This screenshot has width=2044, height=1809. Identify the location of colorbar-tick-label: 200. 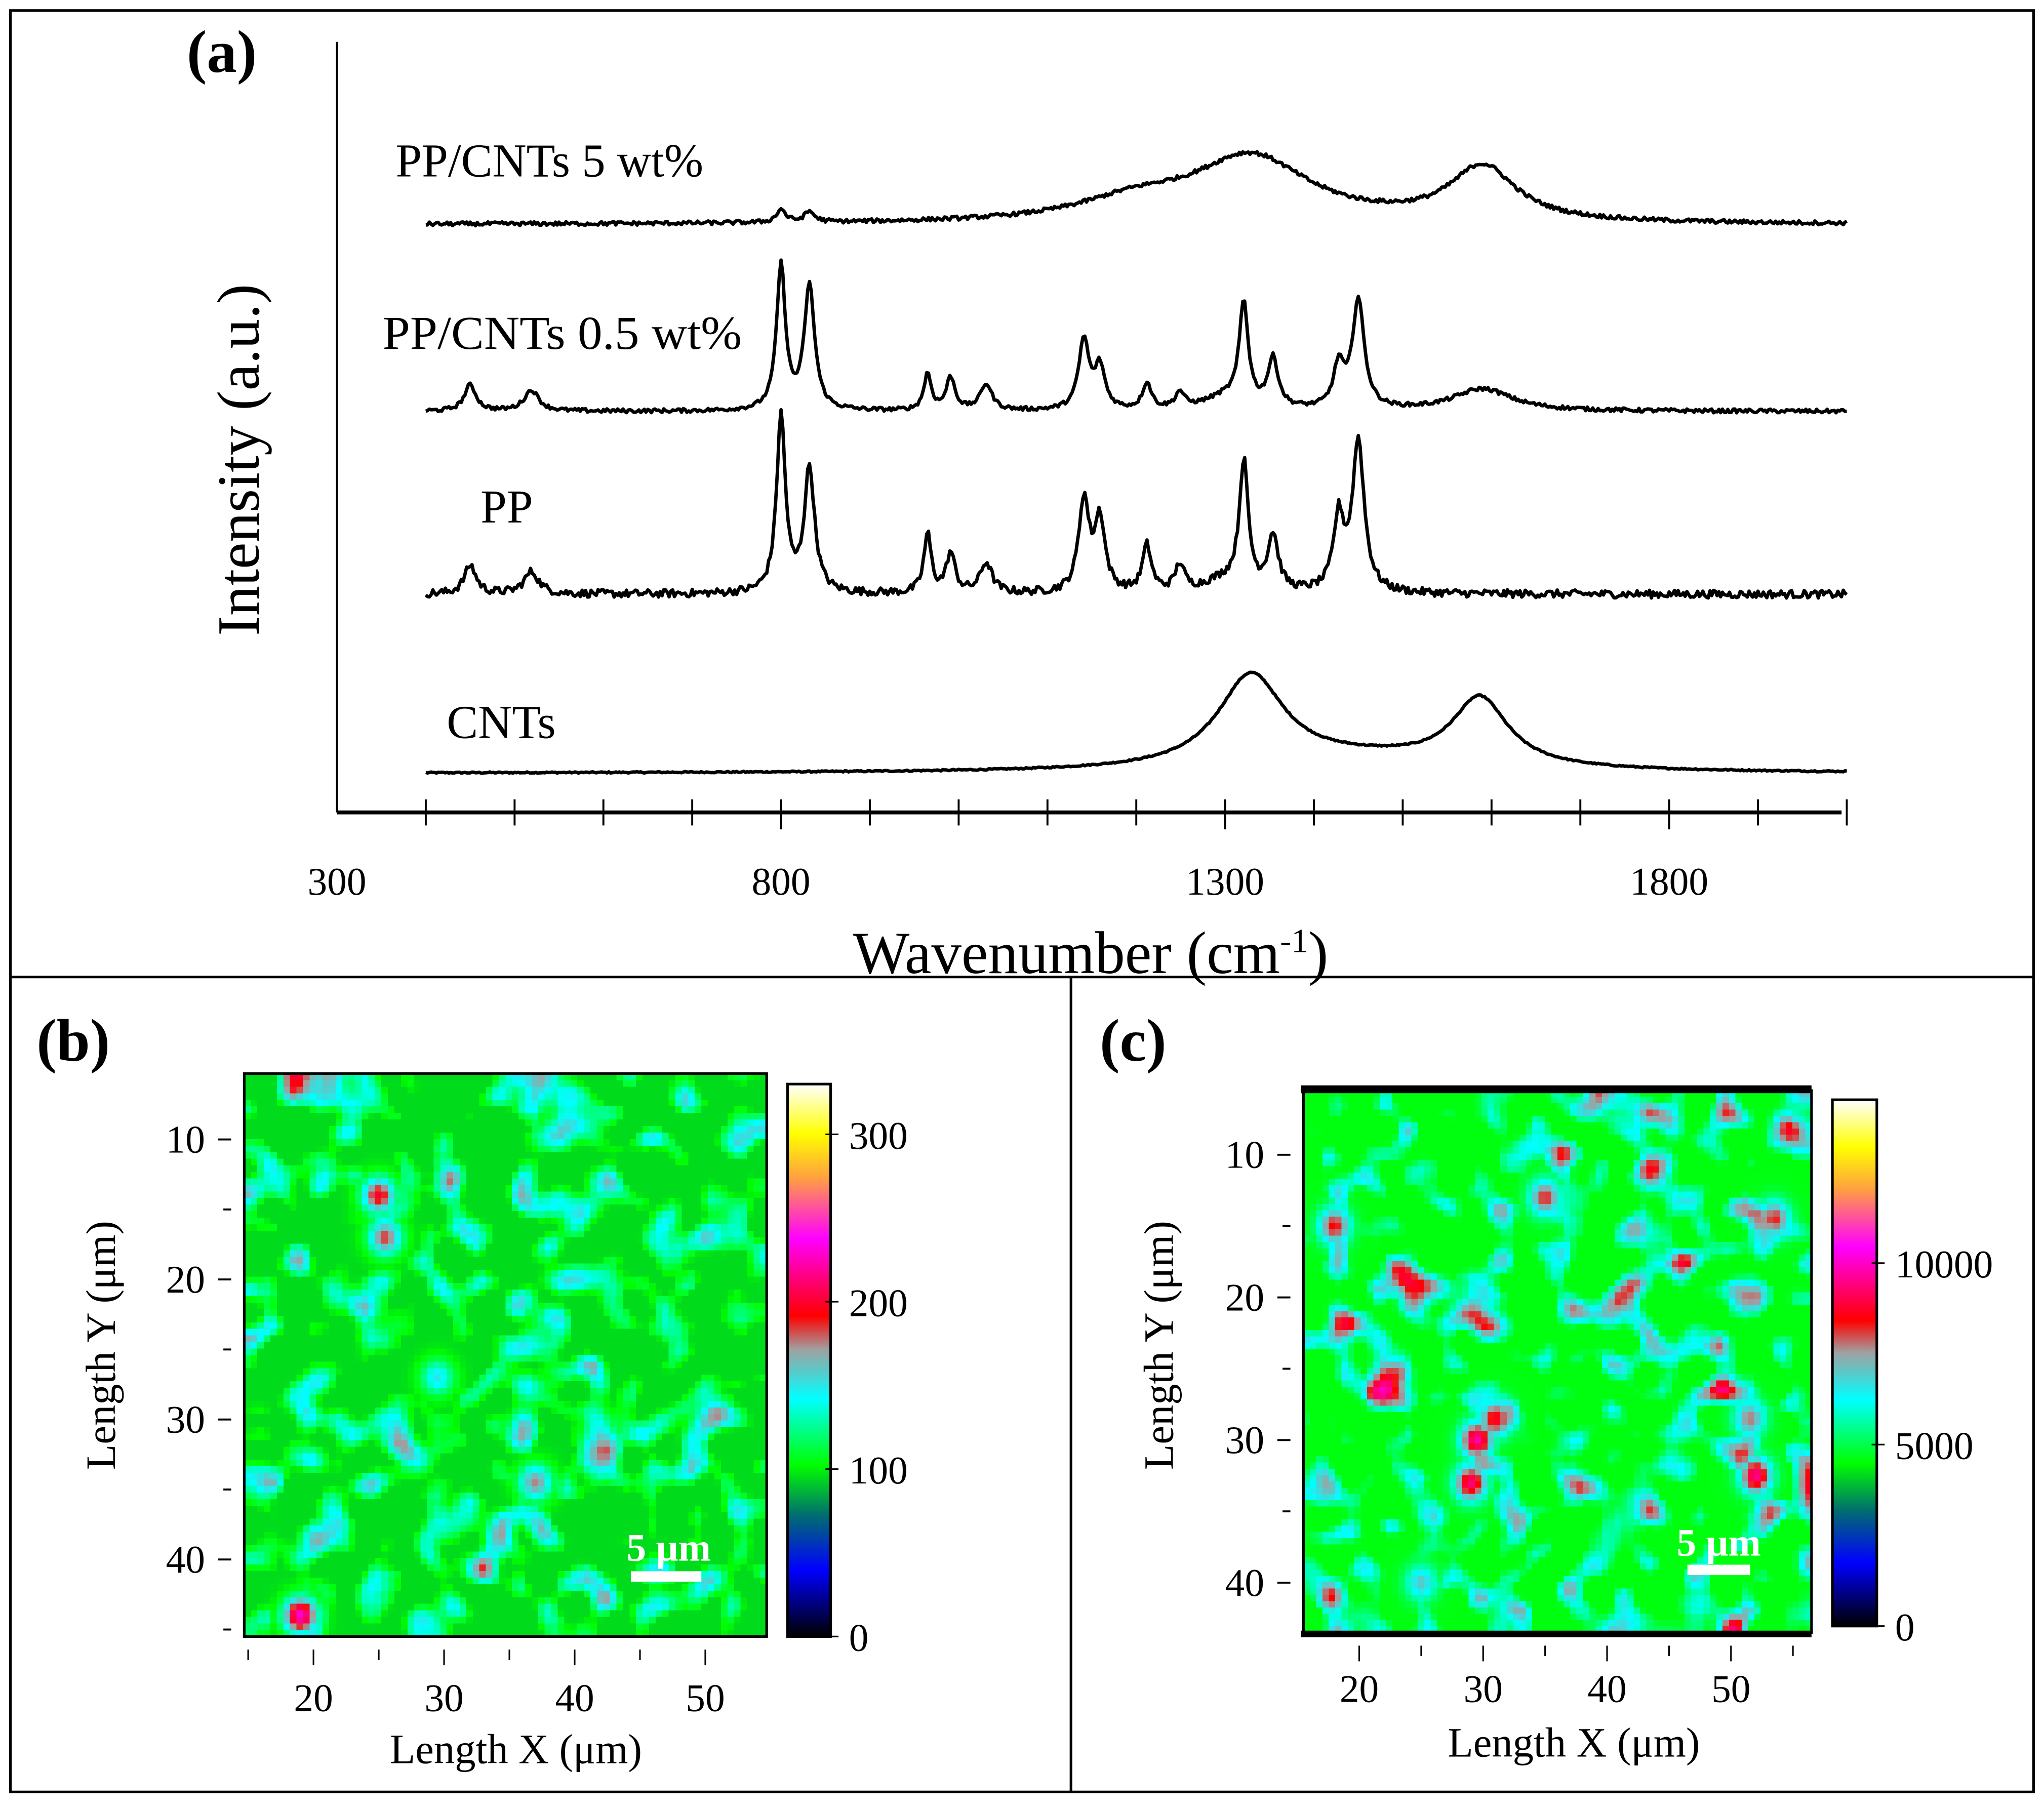
(878, 1302).